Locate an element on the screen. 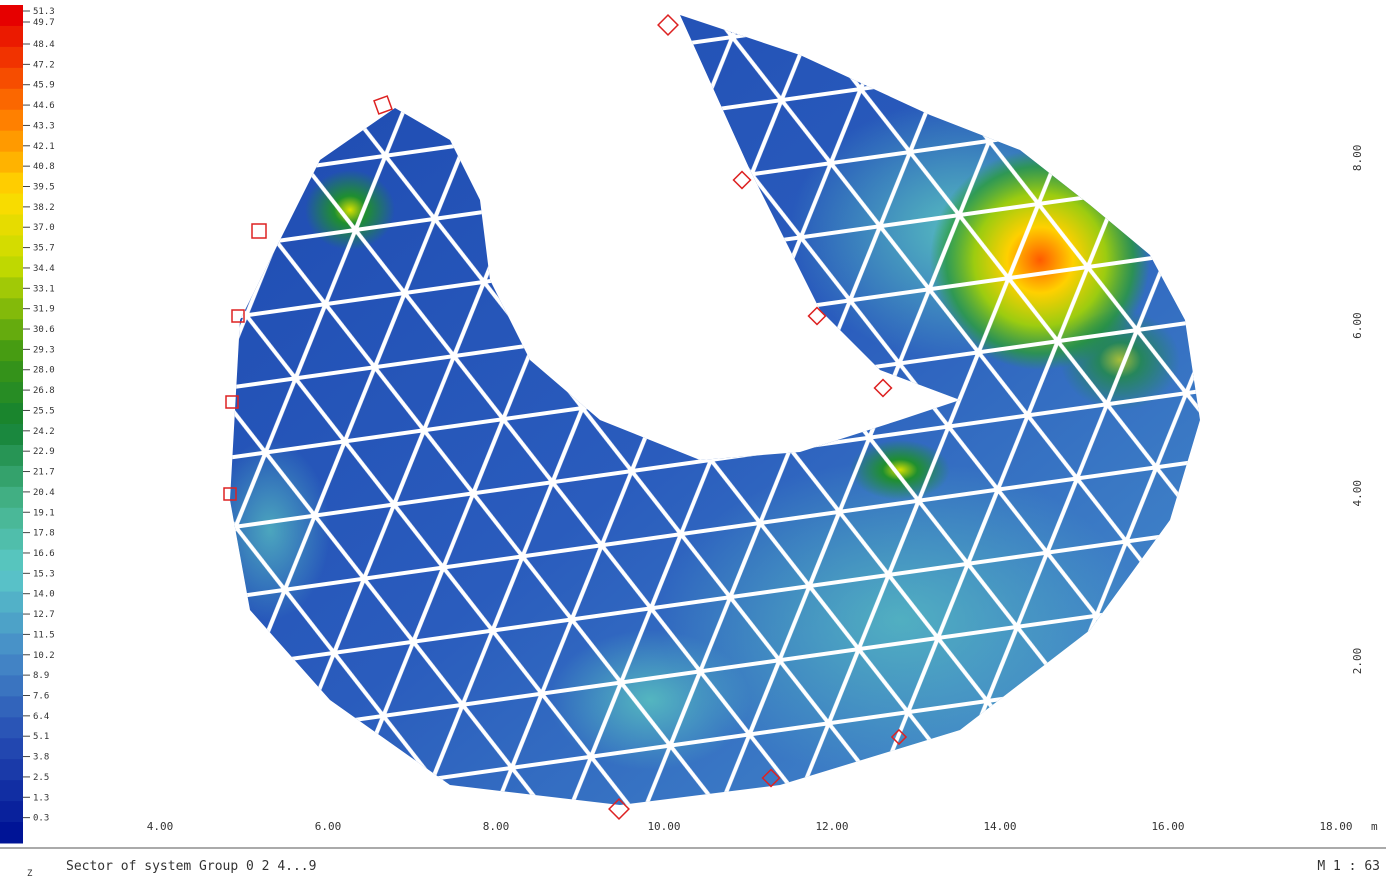 The width and height of the screenshot is (1386, 881). legend-label: 8.9 is located at coordinates (41, 676).